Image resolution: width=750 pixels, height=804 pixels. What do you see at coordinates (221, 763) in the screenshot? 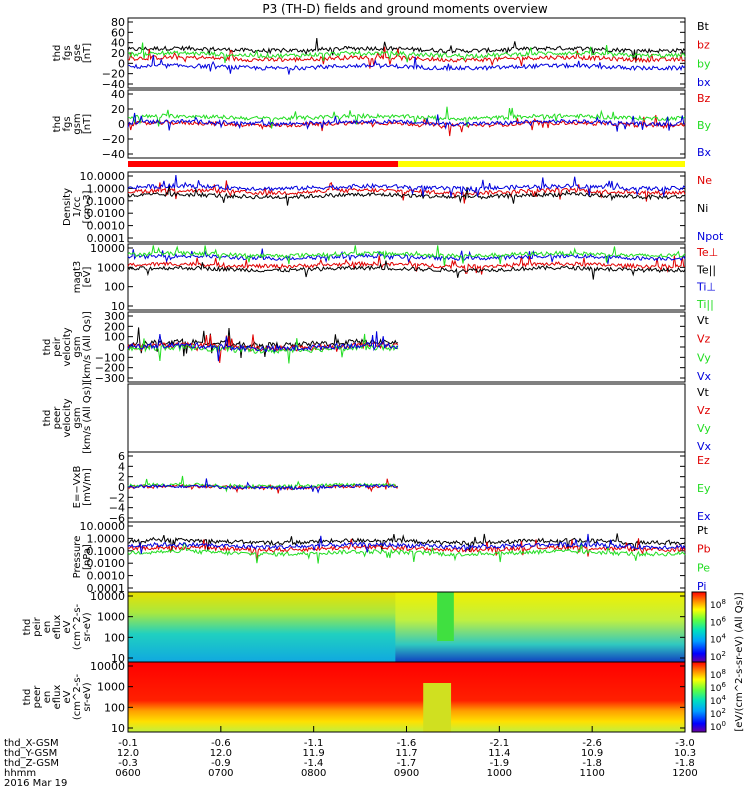
I see `x-row-value: -0.9` at bounding box center [221, 763].